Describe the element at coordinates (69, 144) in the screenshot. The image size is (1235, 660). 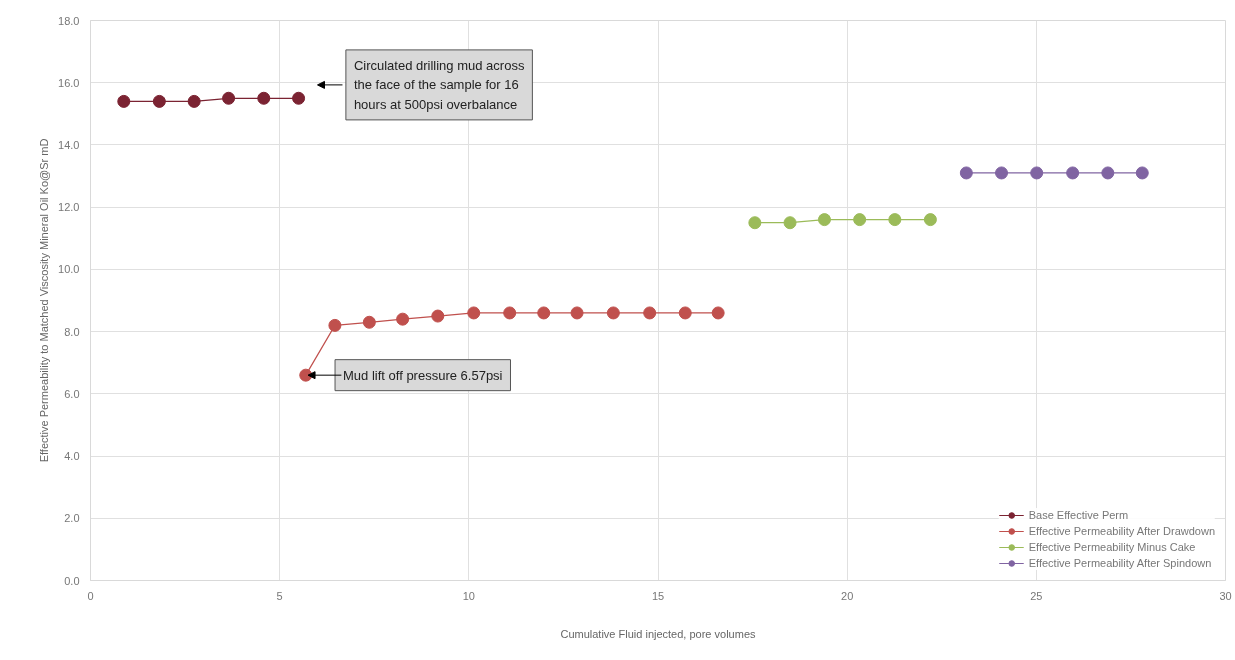
I see `y-tick-label: 14.0` at that location.